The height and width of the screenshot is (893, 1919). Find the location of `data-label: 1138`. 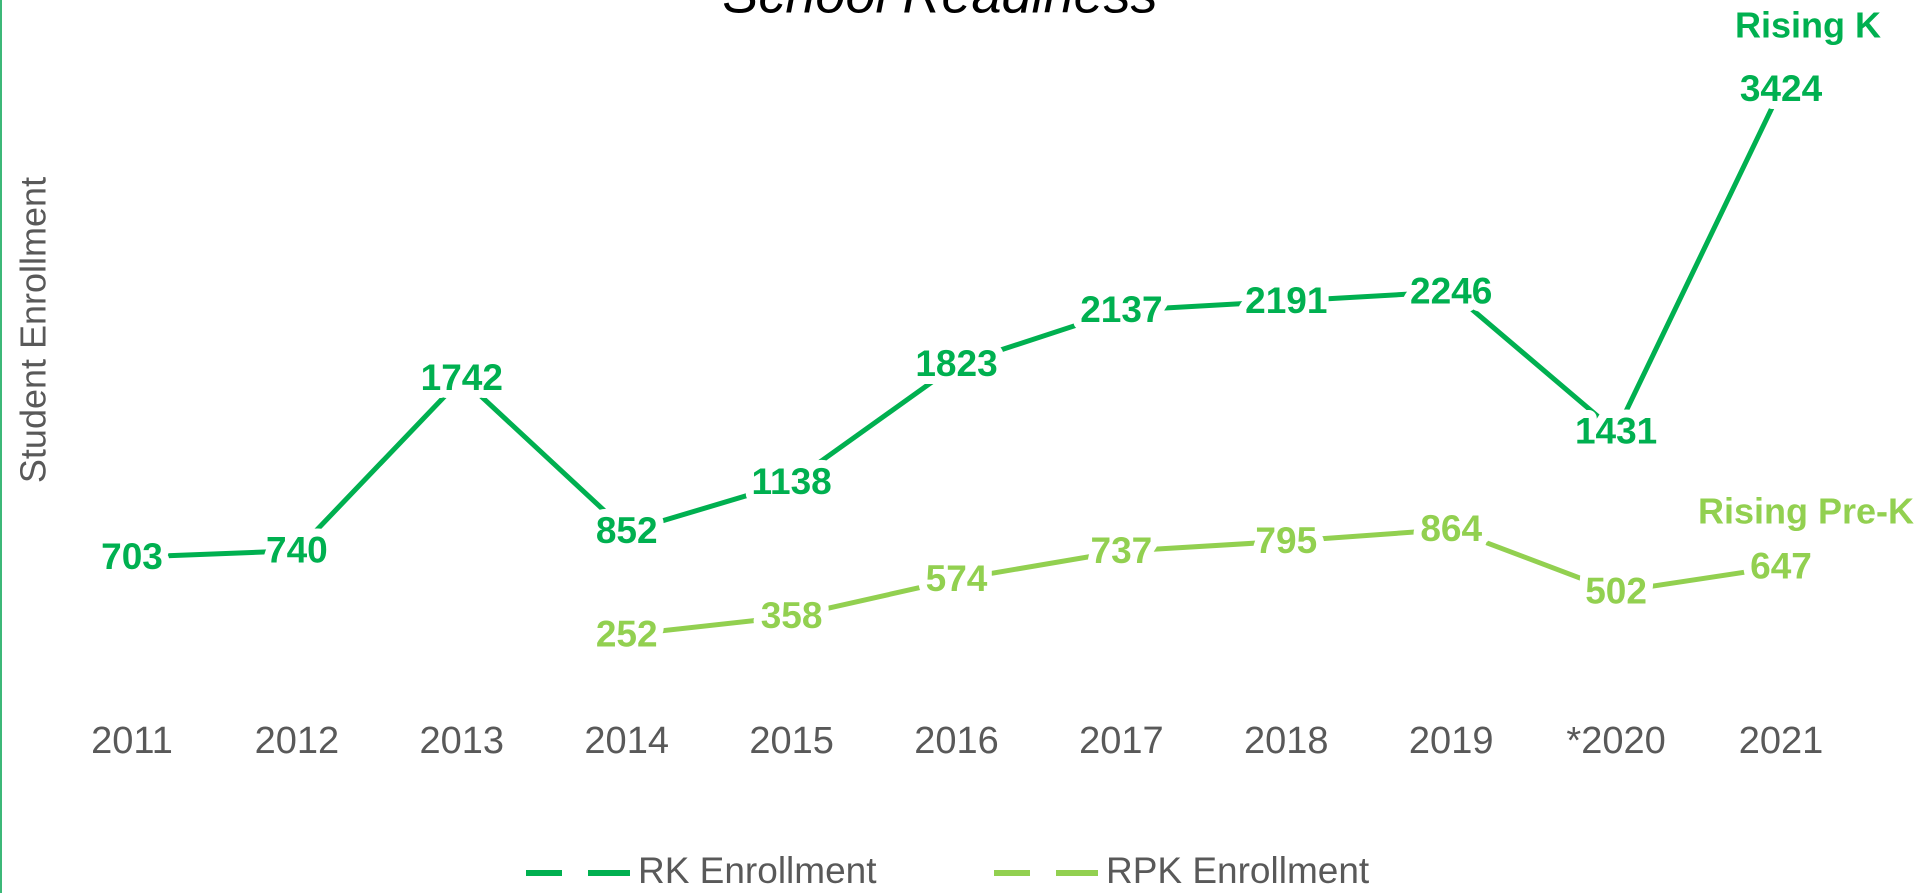

data-label: 1138 is located at coordinates (791, 481).